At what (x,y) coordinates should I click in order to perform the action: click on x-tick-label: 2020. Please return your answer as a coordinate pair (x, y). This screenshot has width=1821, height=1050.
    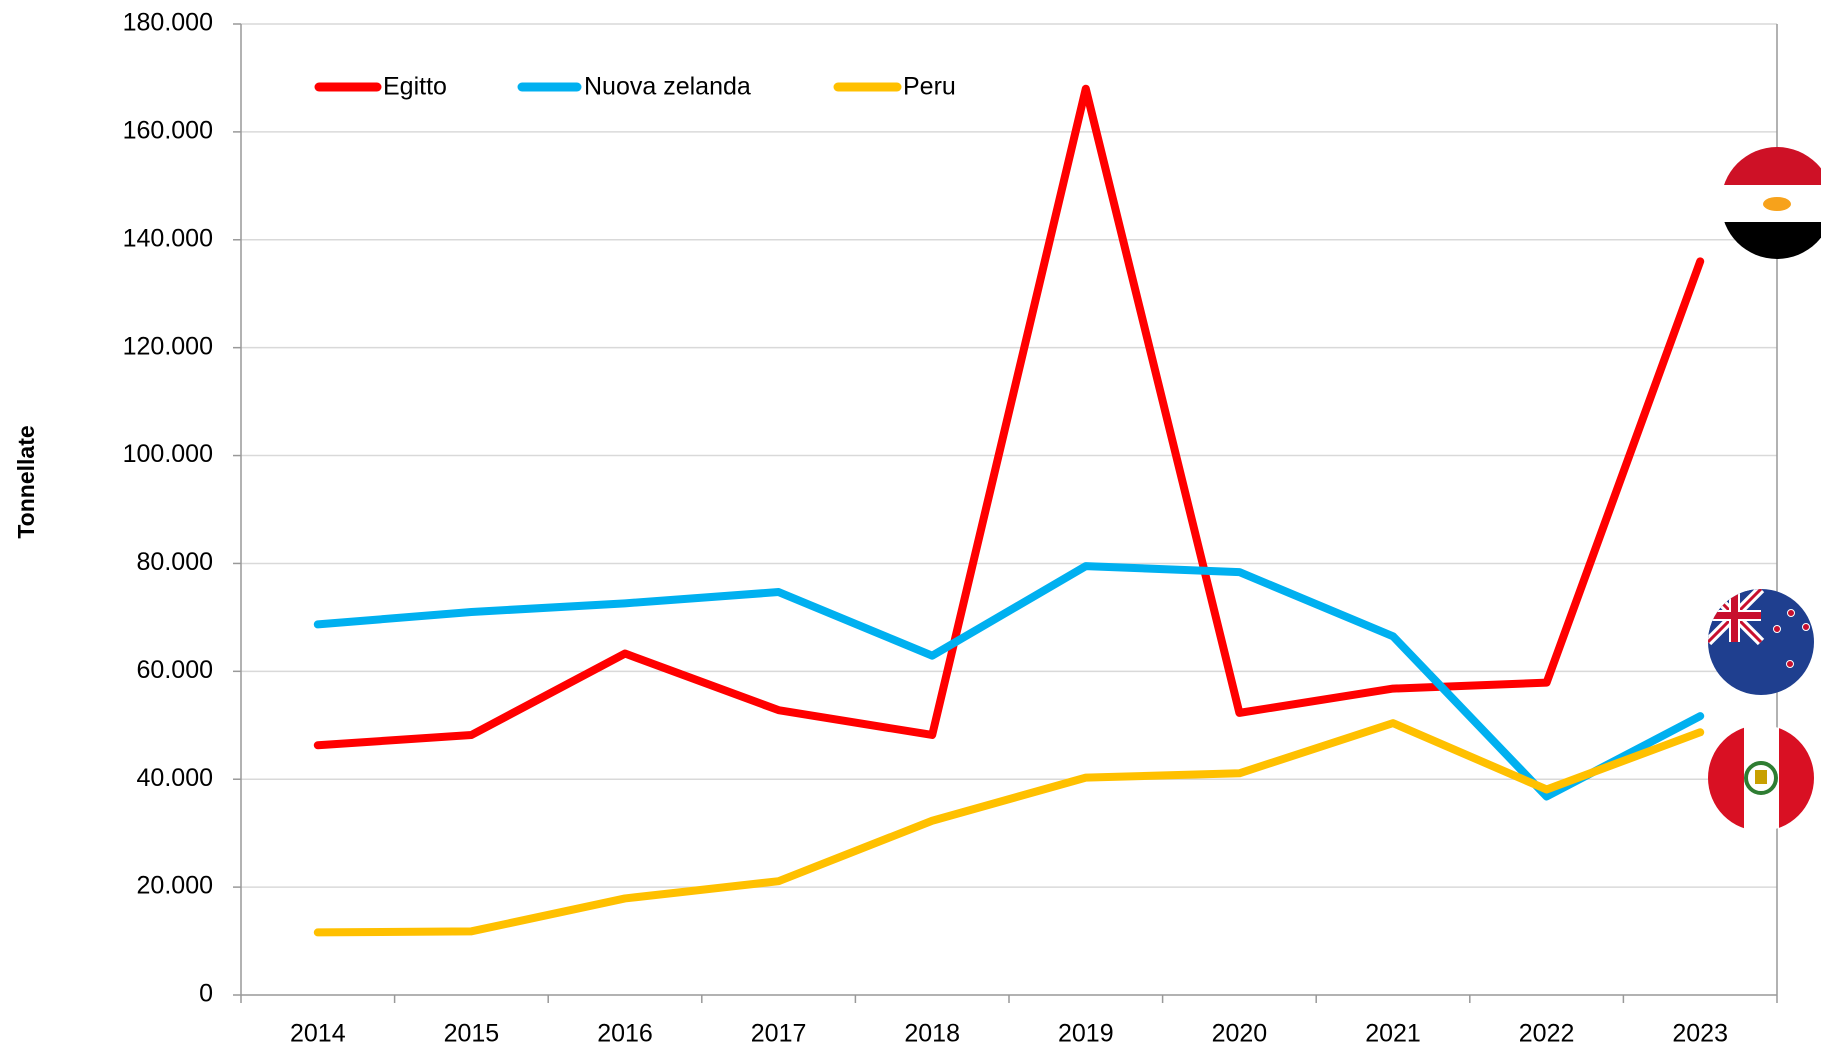
    Looking at the image, I should click on (1240, 1034).